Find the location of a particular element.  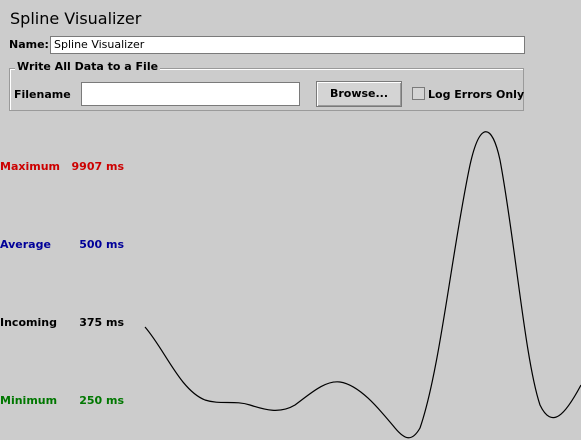

average-label: Average is located at coordinates (25, 244).